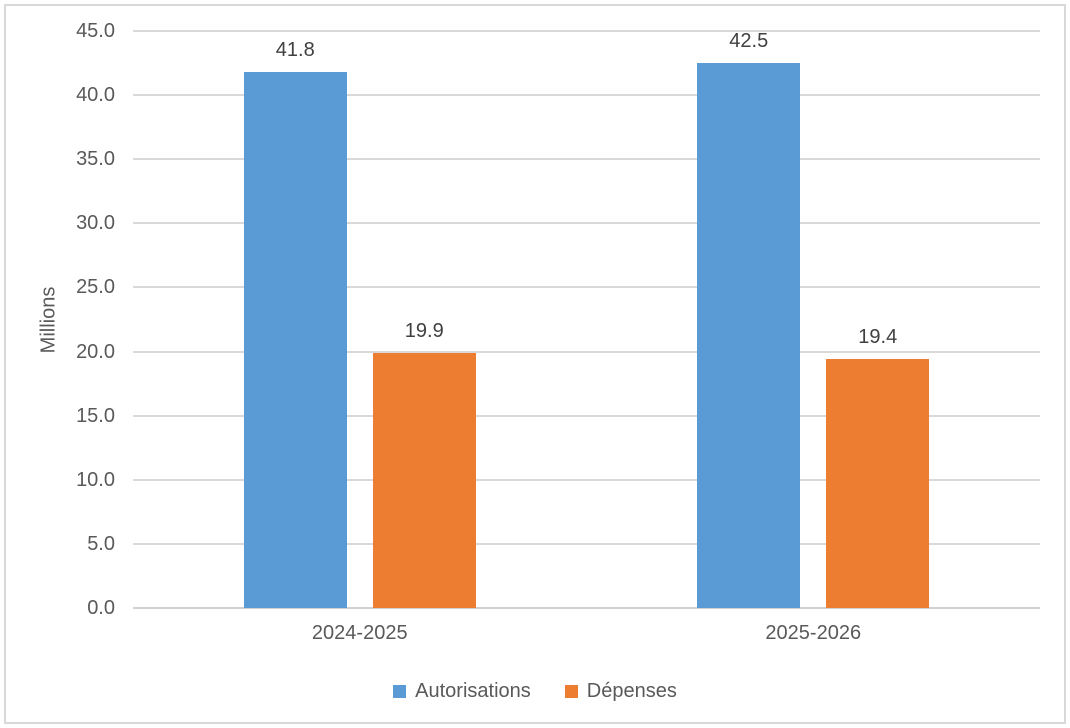 The height and width of the screenshot is (728, 1070). Describe the element at coordinates (295, 50) in the screenshot. I see `bar-value-label: 41.8` at that location.